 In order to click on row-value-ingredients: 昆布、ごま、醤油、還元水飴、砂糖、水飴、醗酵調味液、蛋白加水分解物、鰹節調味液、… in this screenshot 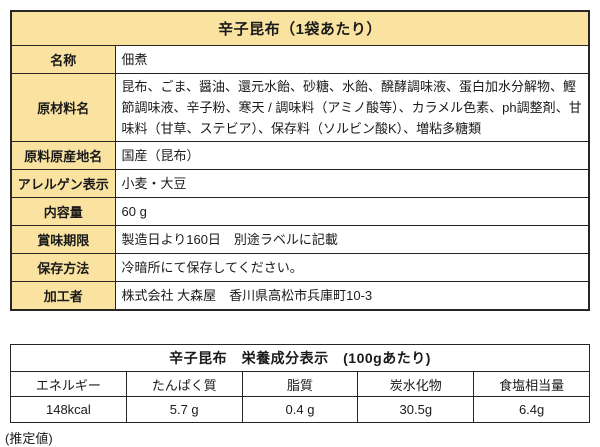, I will do `click(352, 107)`.